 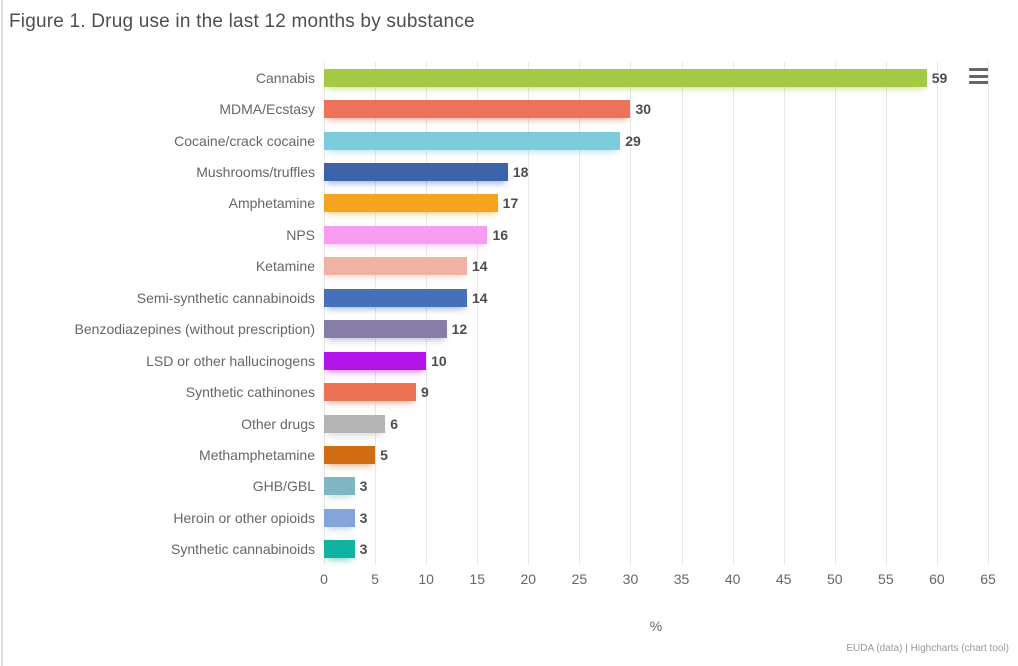 I want to click on x-axis-tick-label: 60, so click(x=937, y=579).